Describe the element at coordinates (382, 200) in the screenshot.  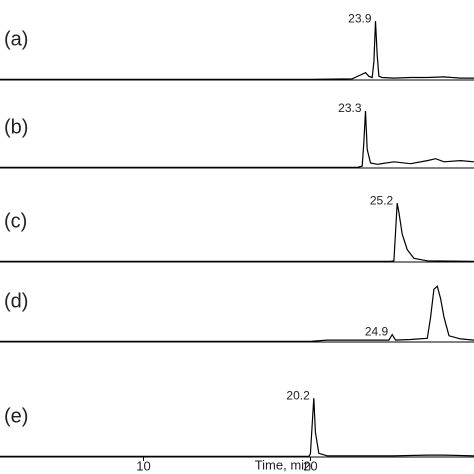
I see `peak-label: 25.2` at that location.